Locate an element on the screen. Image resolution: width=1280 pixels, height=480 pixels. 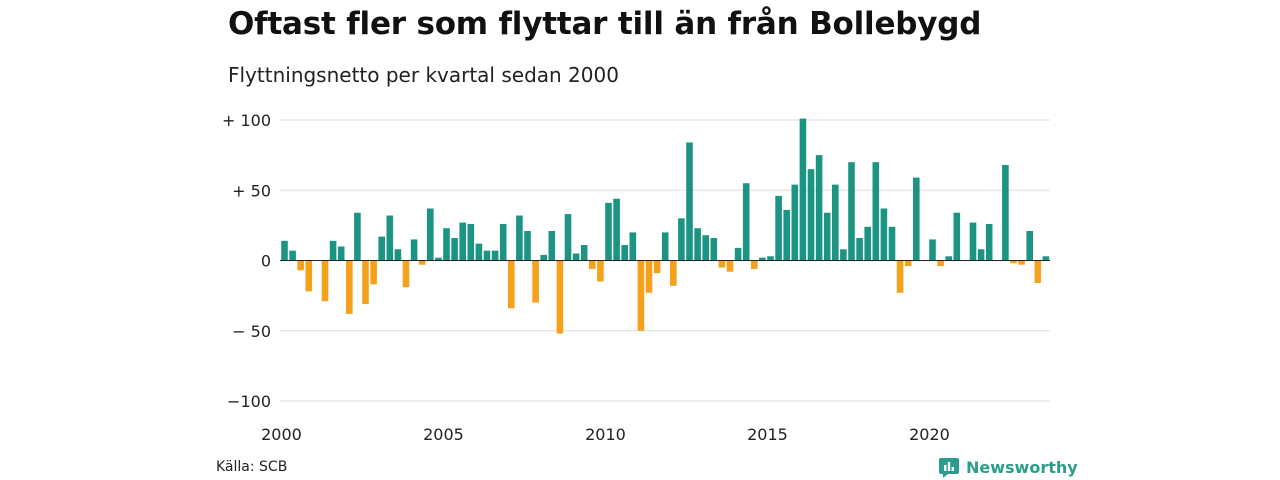
y-tick-label: − 50 is located at coordinates (251, 331).